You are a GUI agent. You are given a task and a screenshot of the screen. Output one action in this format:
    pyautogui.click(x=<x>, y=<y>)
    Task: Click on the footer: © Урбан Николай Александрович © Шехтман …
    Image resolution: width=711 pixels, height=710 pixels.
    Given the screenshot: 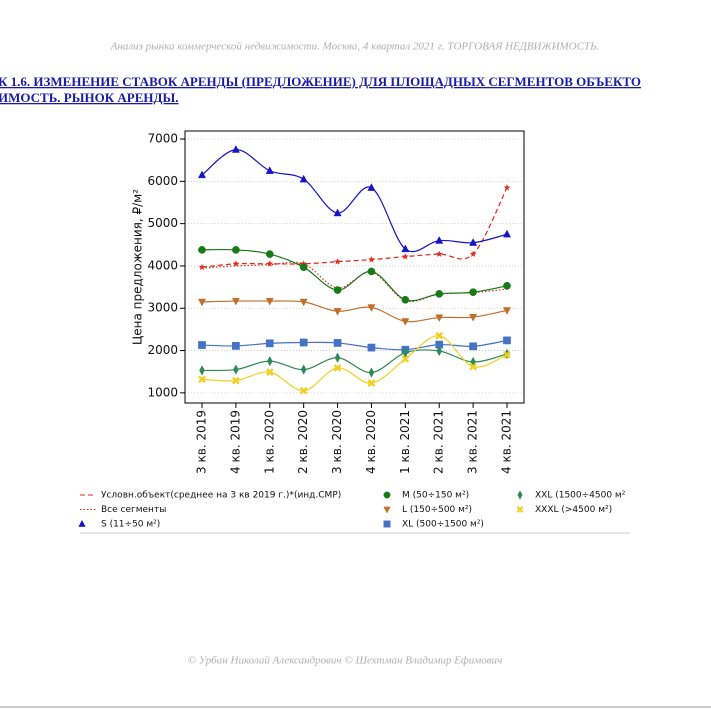 What is the action you would take?
    pyautogui.click(x=345, y=661)
    